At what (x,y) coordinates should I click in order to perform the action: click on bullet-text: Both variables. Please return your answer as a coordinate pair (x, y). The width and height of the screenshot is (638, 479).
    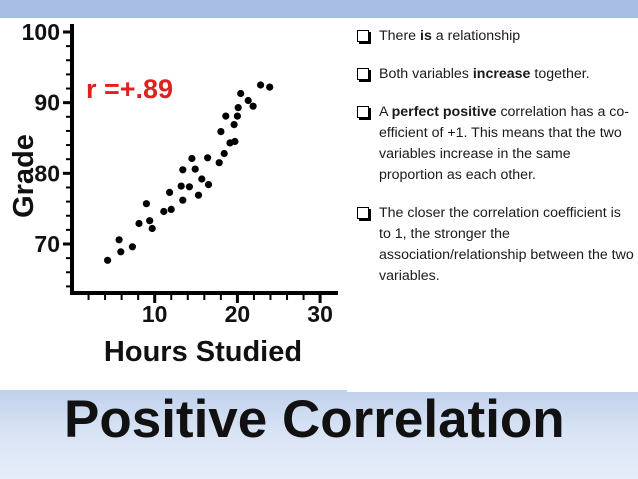
    Looking at the image, I should click on (426, 74).